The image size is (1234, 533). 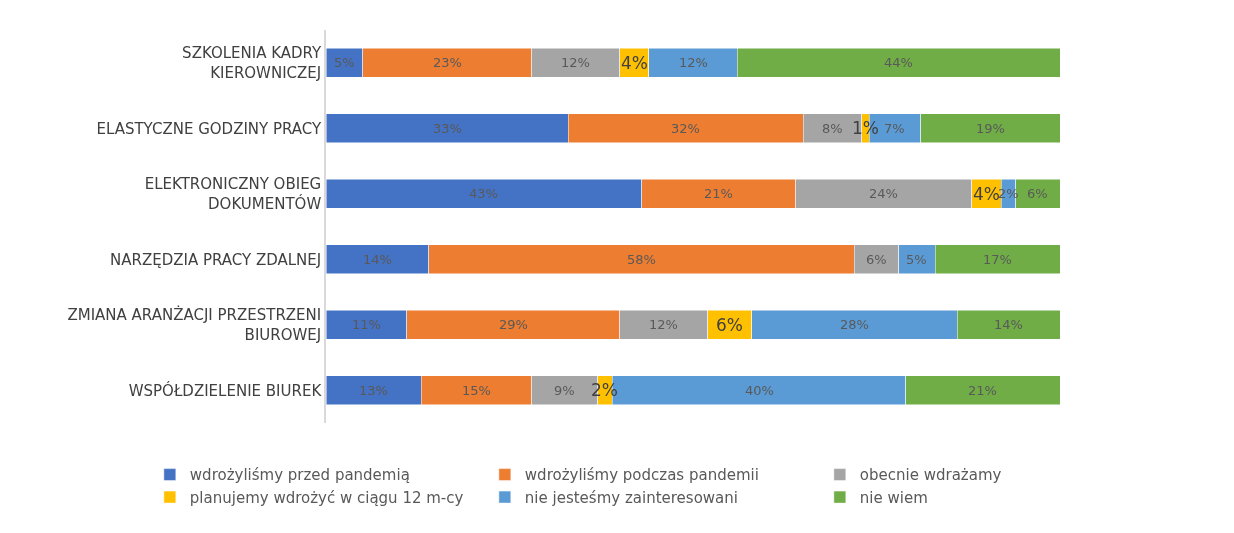 I want to click on data-label: 13%, so click(x=373, y=390).